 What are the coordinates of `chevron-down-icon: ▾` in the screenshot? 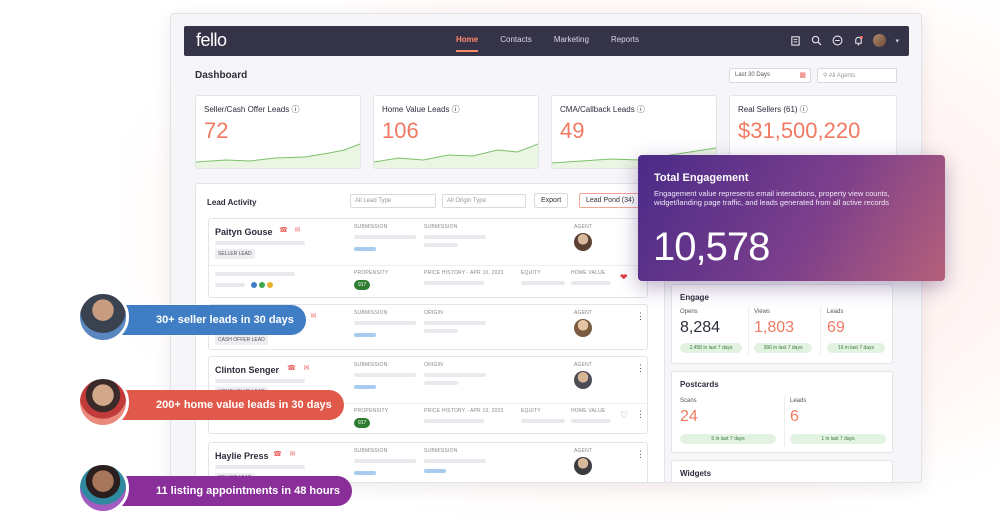 It's located at (897, 41).